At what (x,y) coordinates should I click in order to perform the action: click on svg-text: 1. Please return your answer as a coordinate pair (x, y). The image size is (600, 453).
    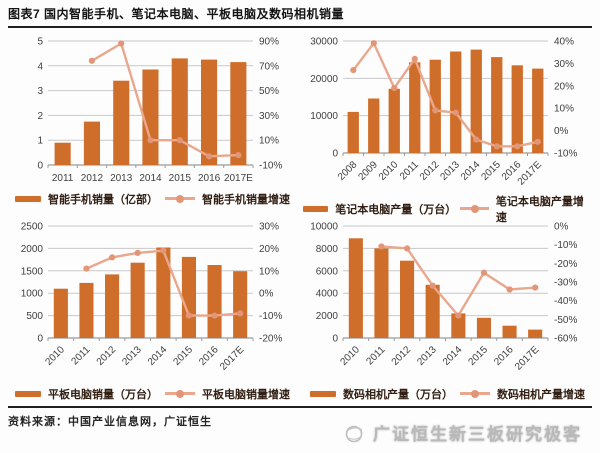
    Looking at the image, I should click on (40, 141).